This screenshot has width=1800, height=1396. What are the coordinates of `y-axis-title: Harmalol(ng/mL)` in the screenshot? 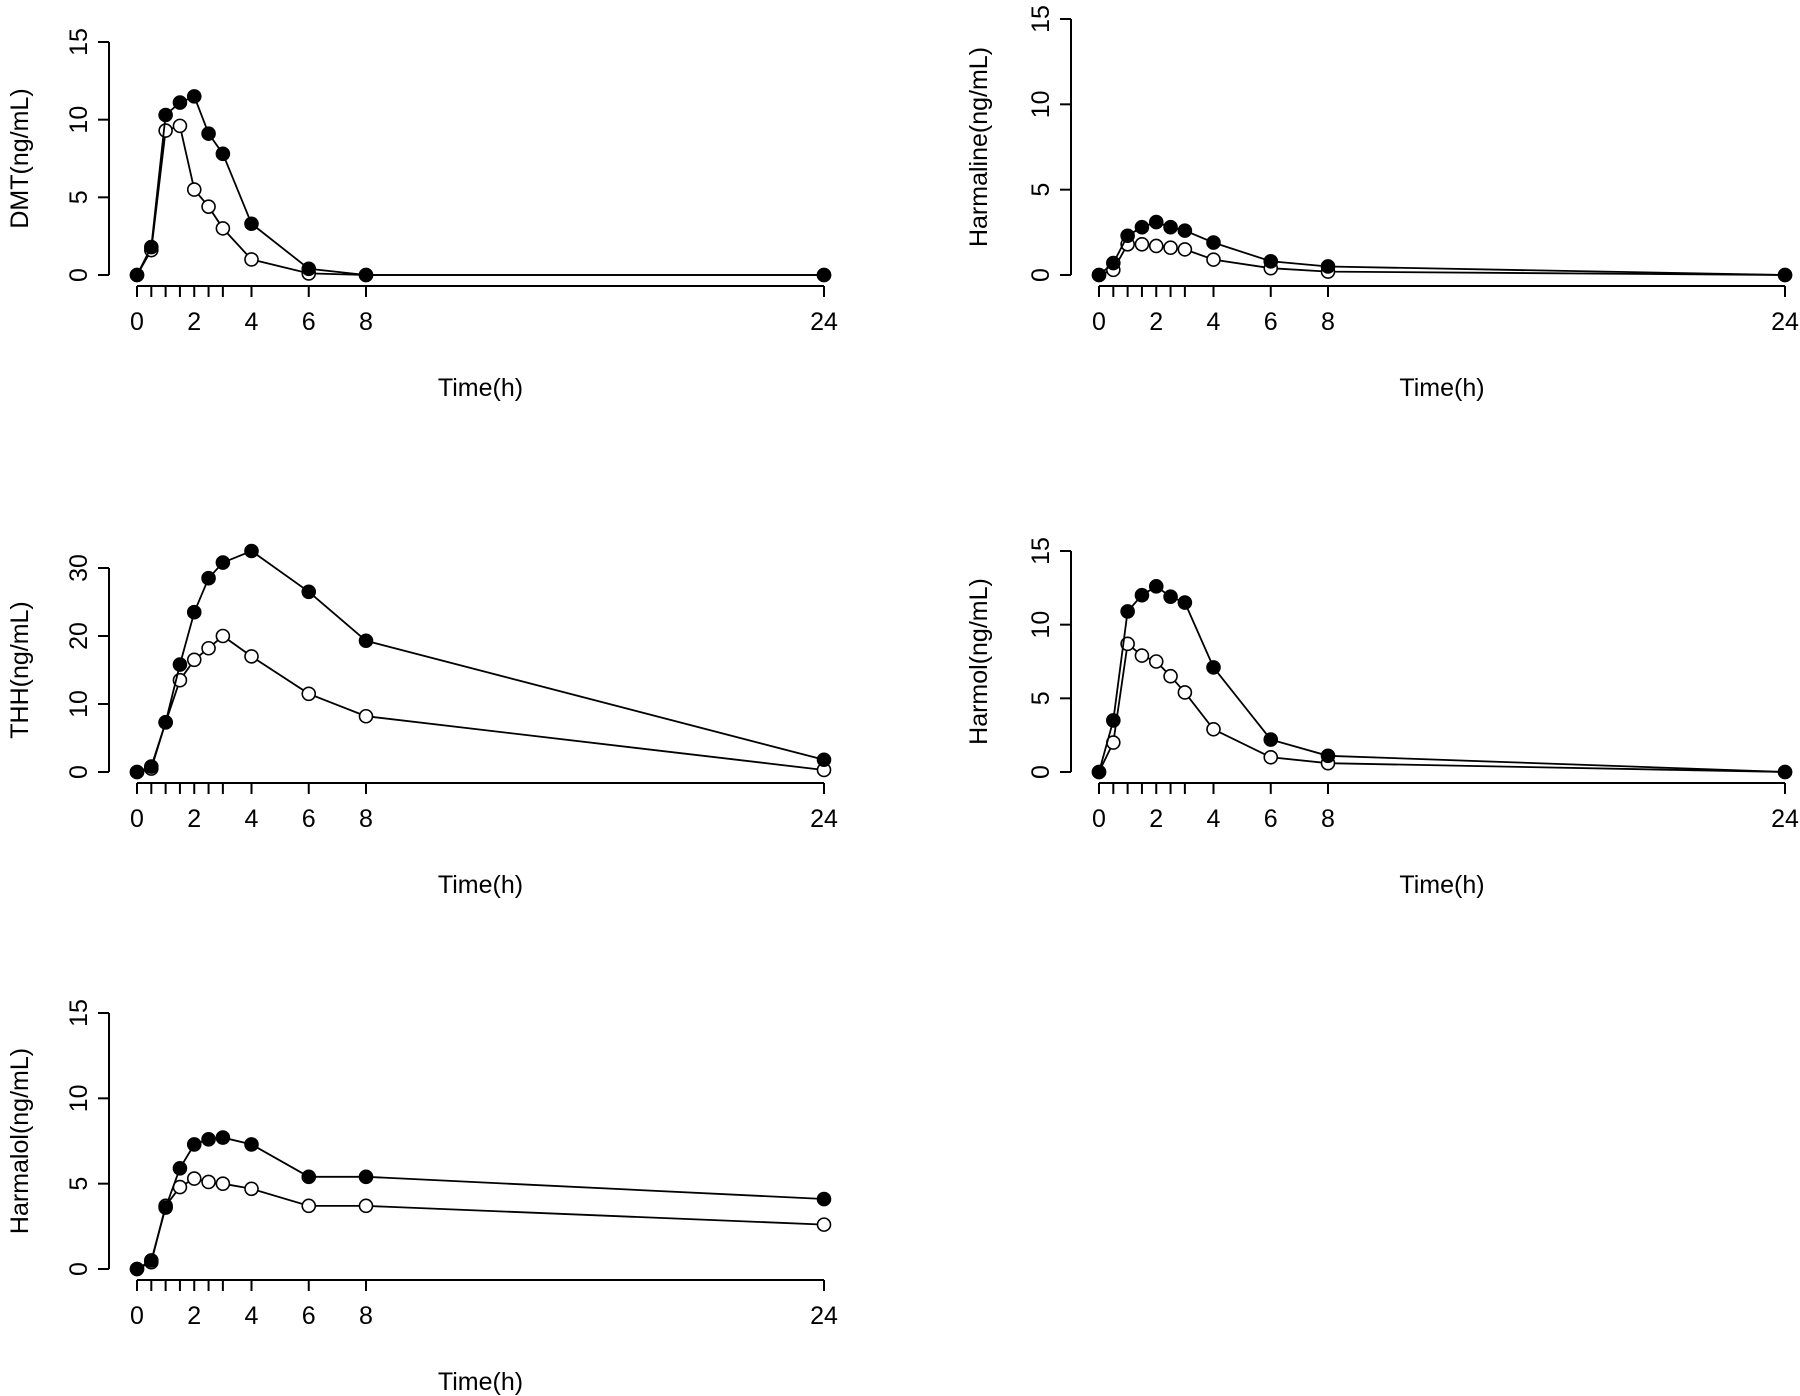 It's located at (20, 1141).